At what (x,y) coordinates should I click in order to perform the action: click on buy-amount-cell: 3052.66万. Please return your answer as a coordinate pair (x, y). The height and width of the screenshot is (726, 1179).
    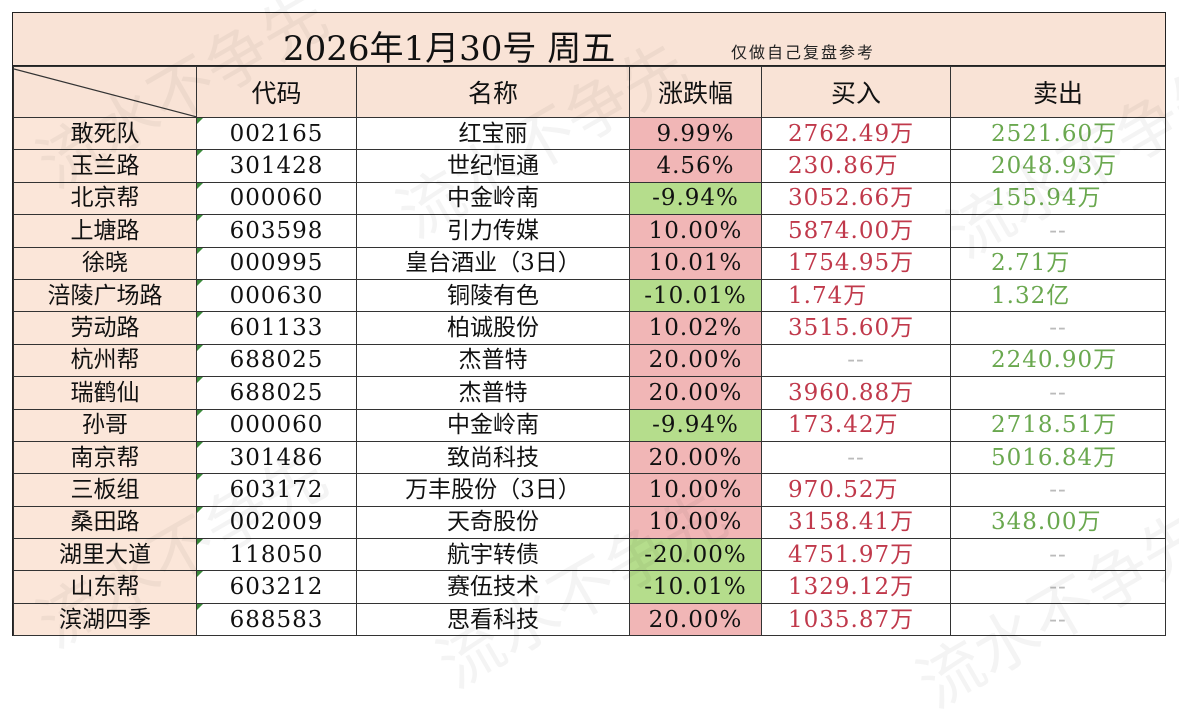
    Looking at the image, I should click on (856, 198).